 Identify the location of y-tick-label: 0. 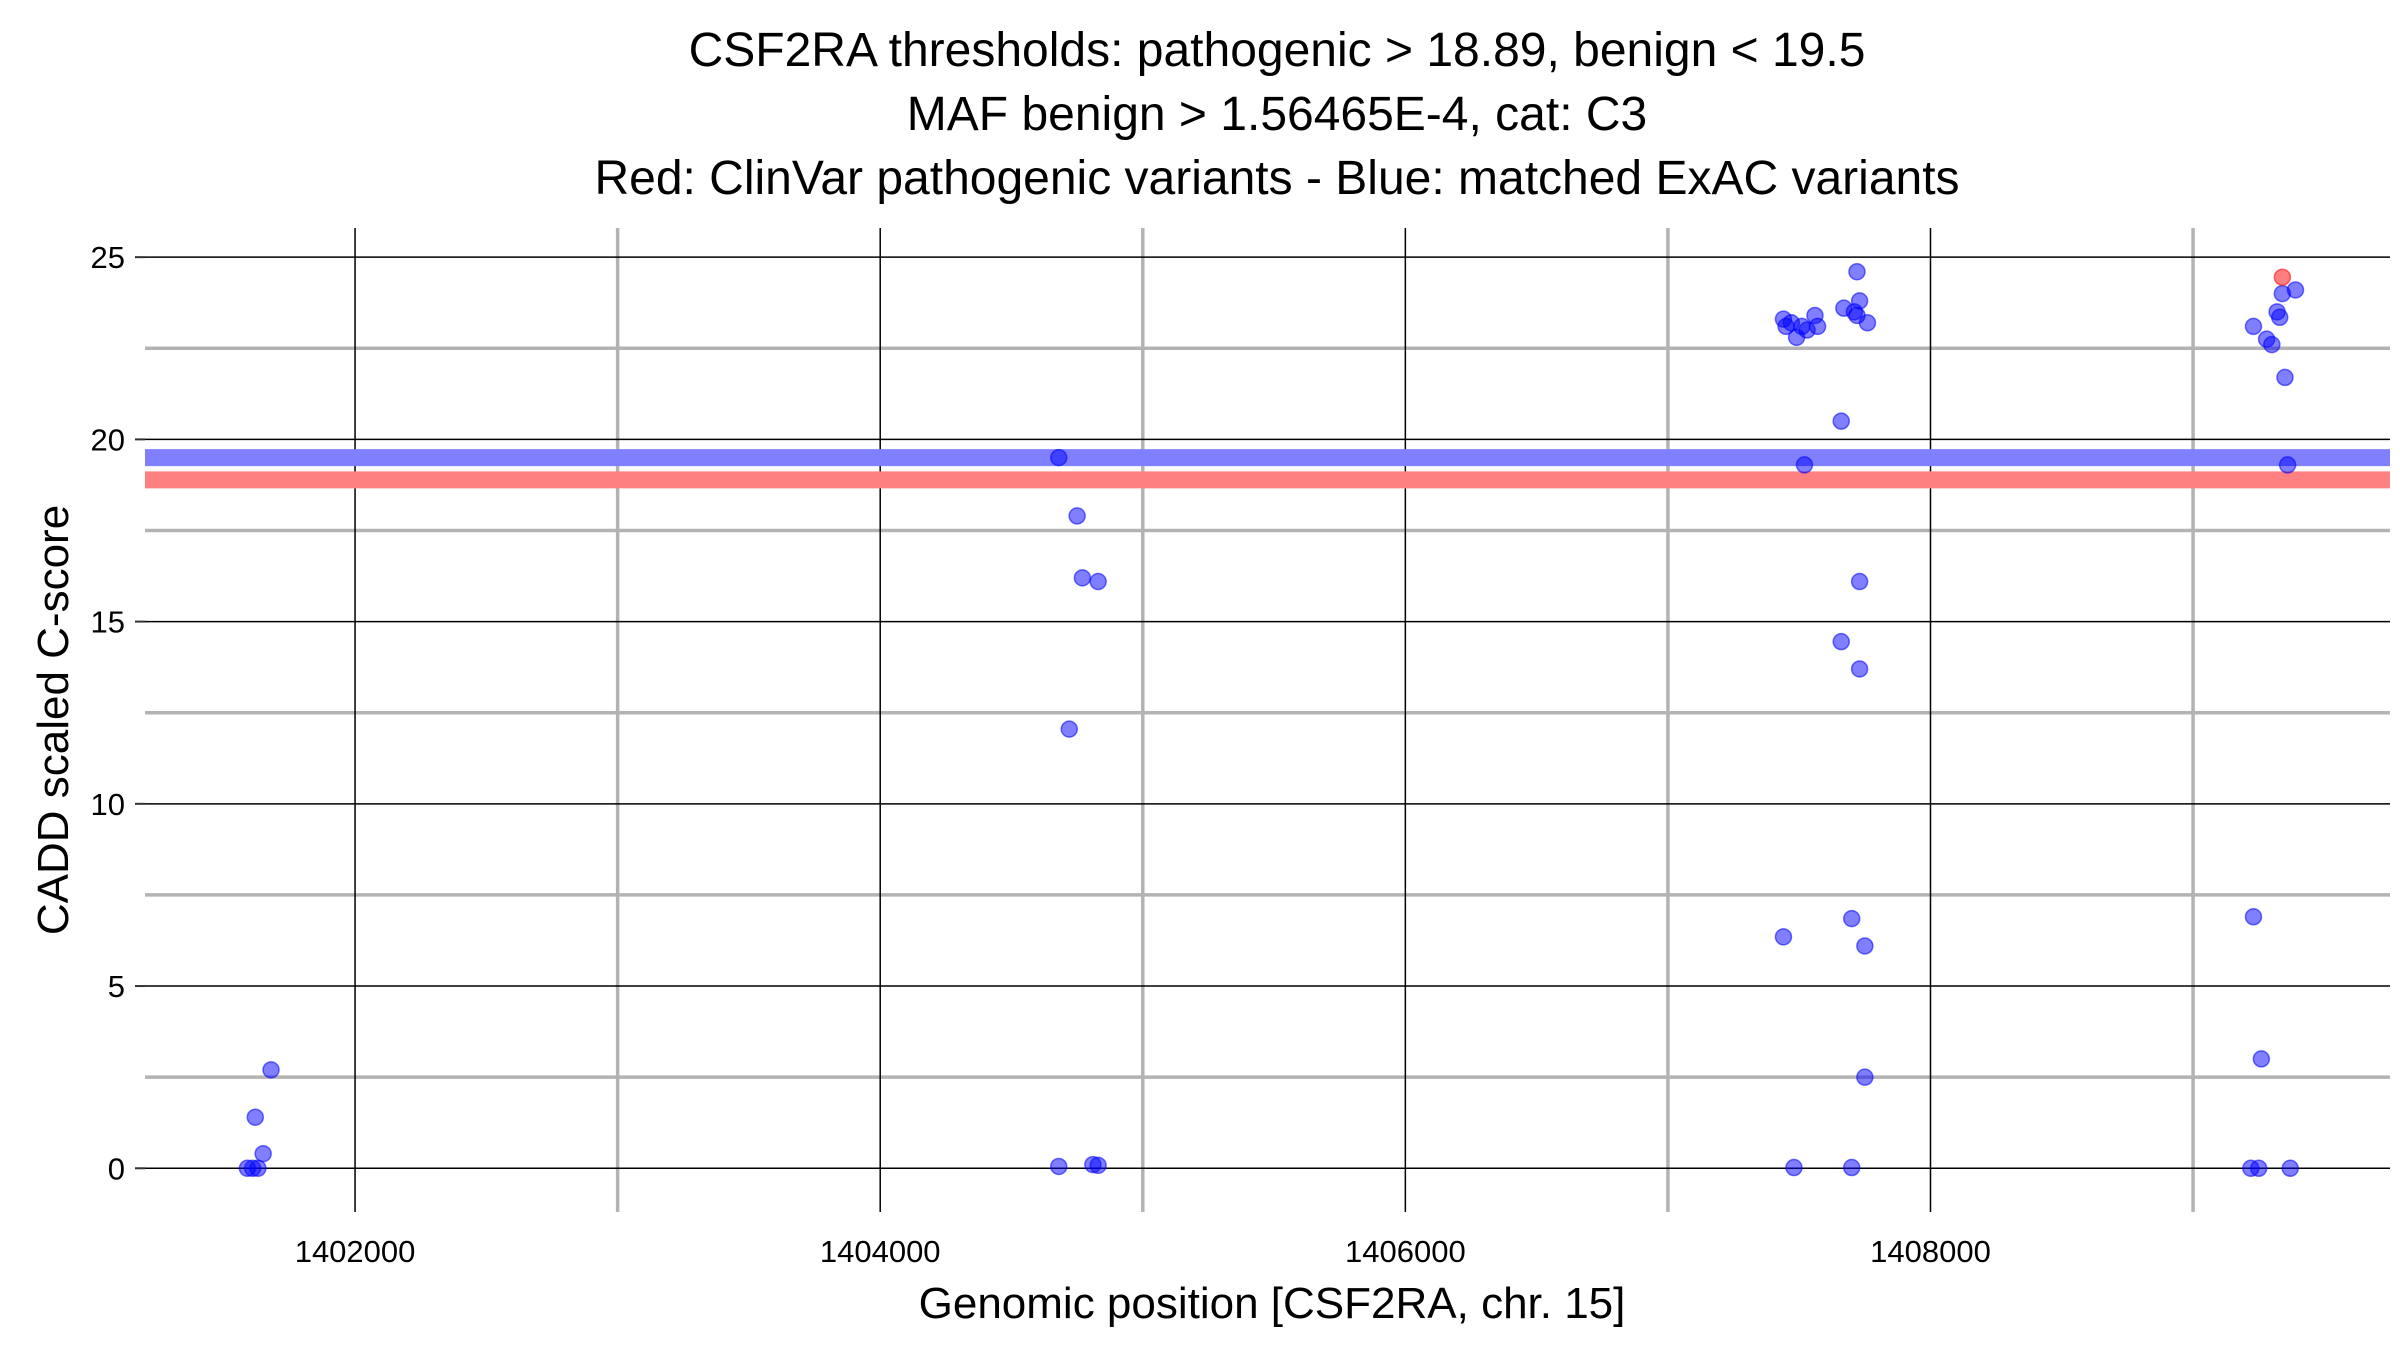
(116, 1168).